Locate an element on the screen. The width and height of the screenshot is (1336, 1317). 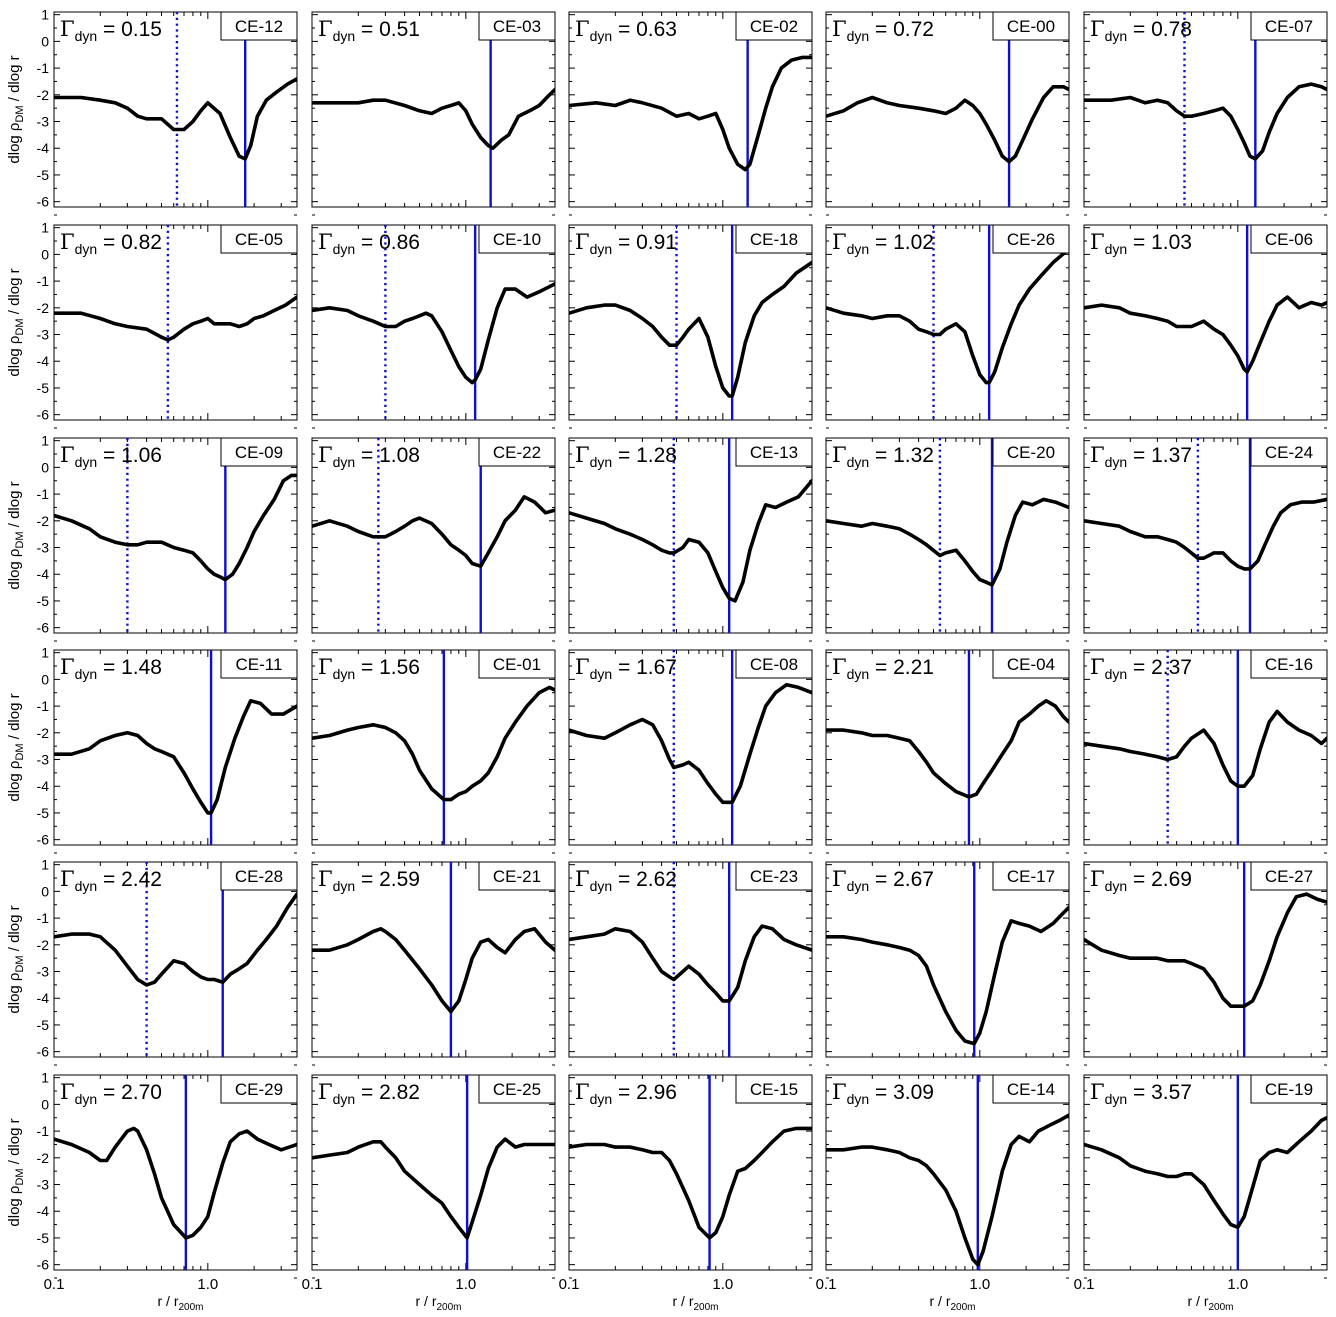
gamma-annotation: Γdyn = 2.82 is located at coordinates (369, 1093).